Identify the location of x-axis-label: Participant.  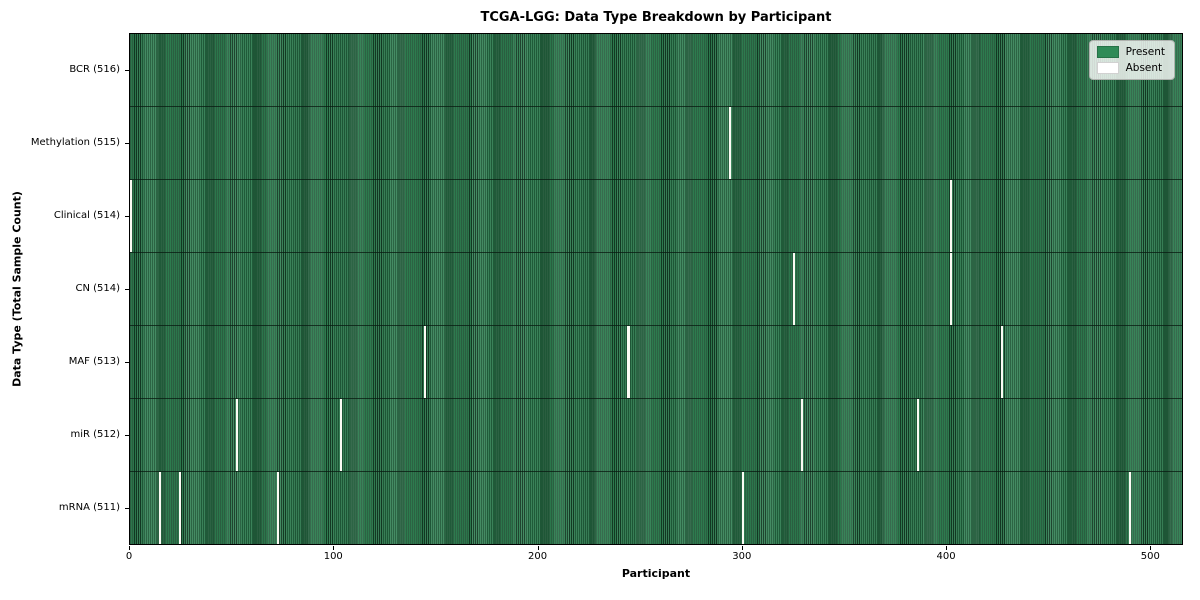
(656, 573).